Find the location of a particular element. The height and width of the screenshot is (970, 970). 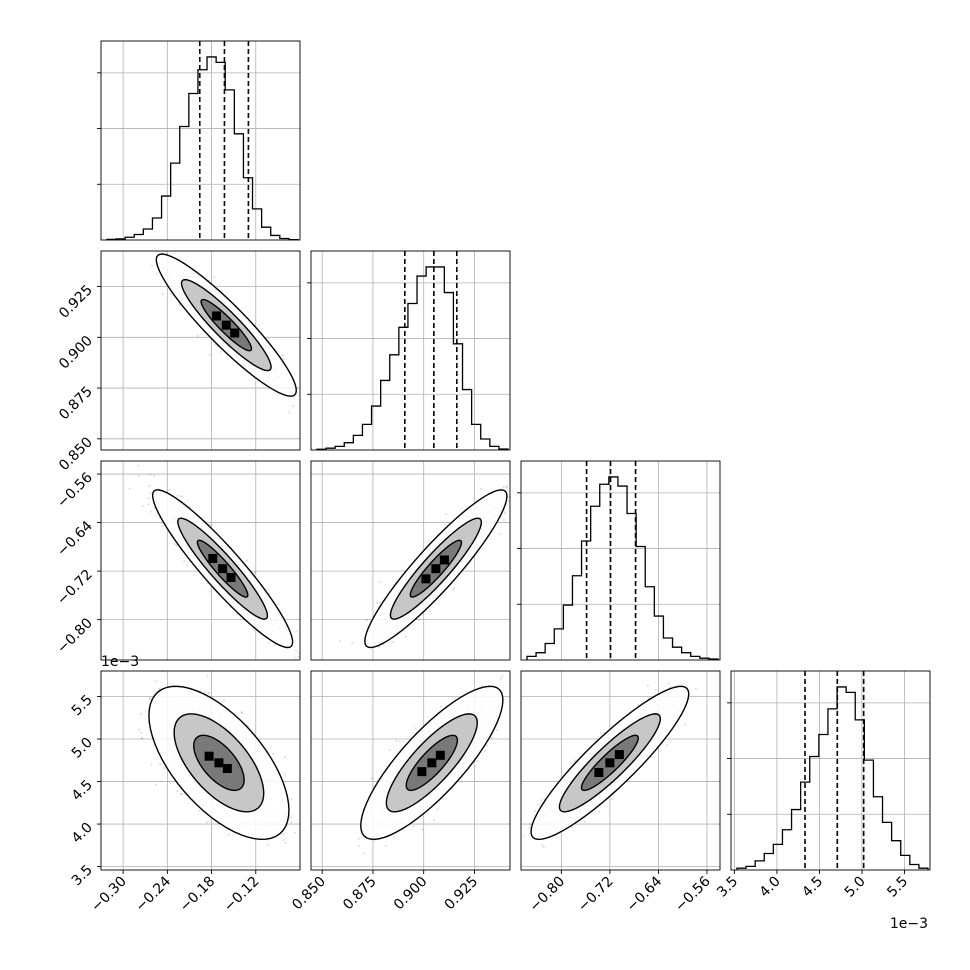

scatter-panel-r2-c0 is located at coordinates (202, 567).